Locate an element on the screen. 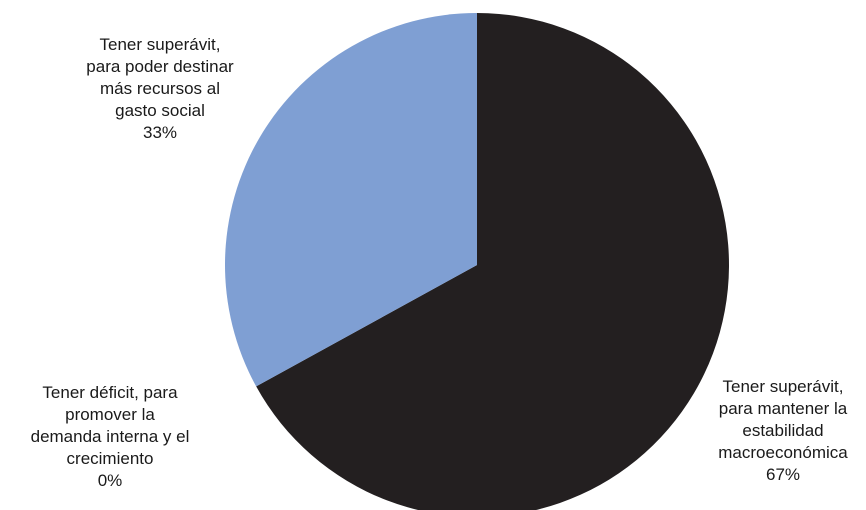 The width and height of the screenshot is (866, 510). label-line: demanda interna y el is located at coordinates (110, 436).